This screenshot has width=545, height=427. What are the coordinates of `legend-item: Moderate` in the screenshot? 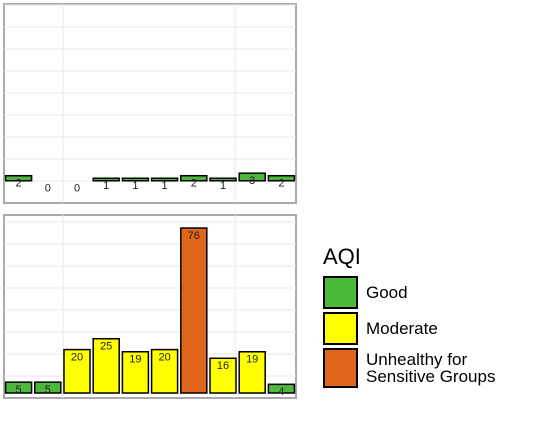 It's located at (433, 328).